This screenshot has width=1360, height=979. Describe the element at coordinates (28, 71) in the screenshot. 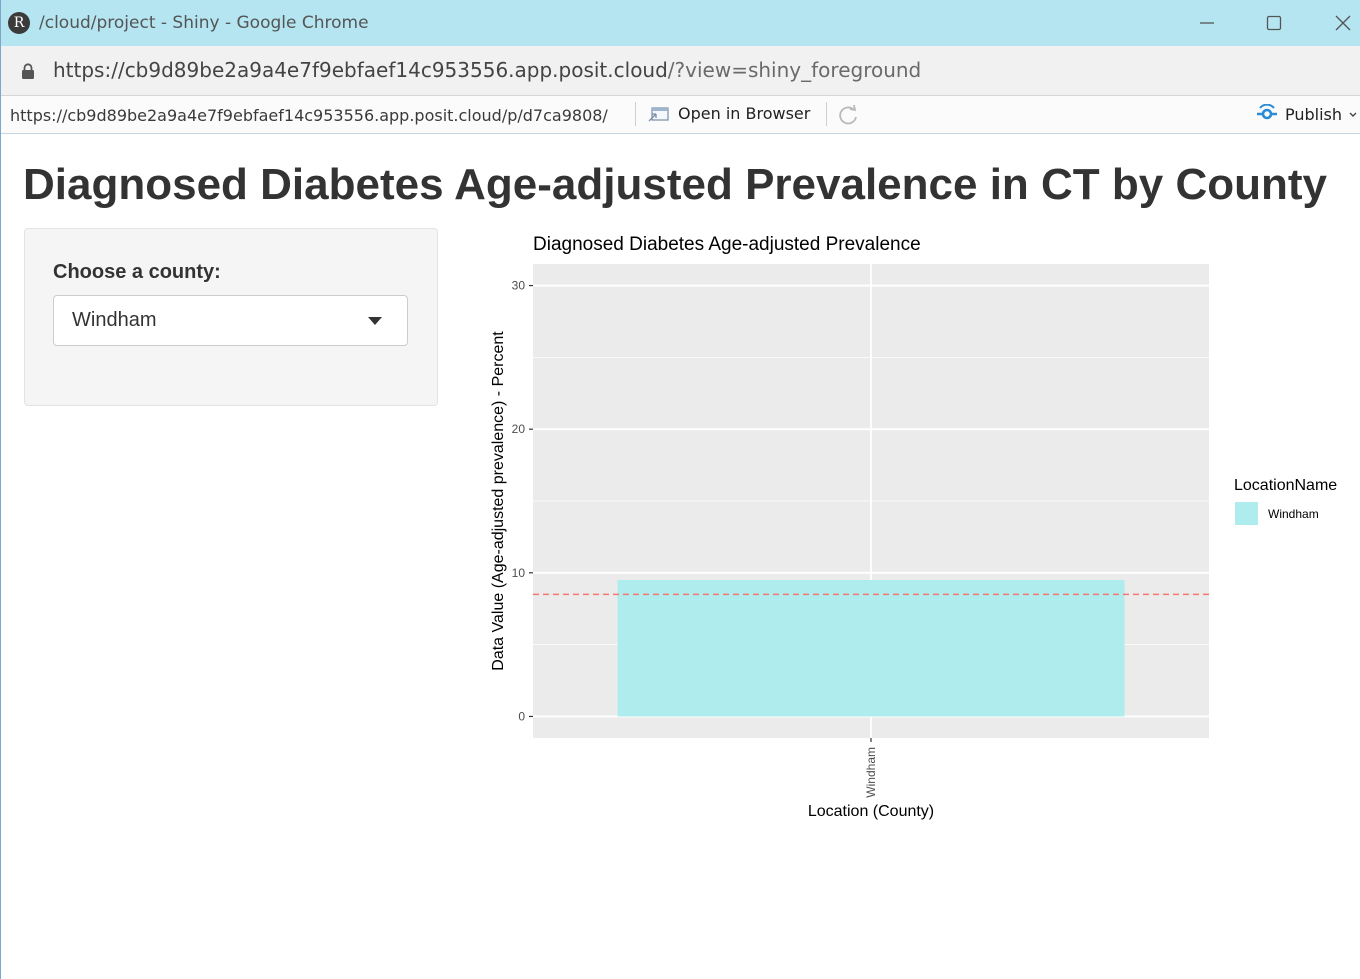

I see `lock-icon` at that location.